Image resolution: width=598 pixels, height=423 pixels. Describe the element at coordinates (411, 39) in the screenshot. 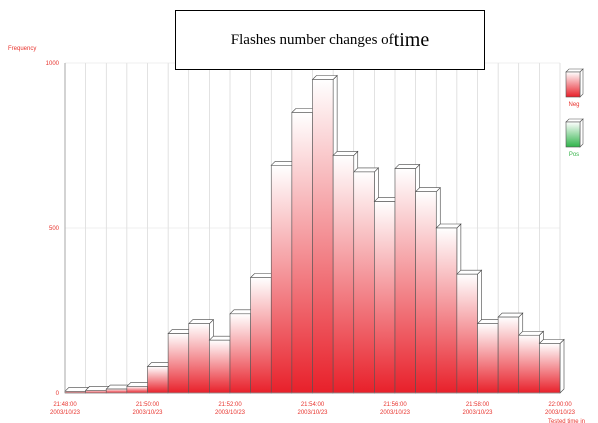

I see `chart-title-emph: time` at that location.